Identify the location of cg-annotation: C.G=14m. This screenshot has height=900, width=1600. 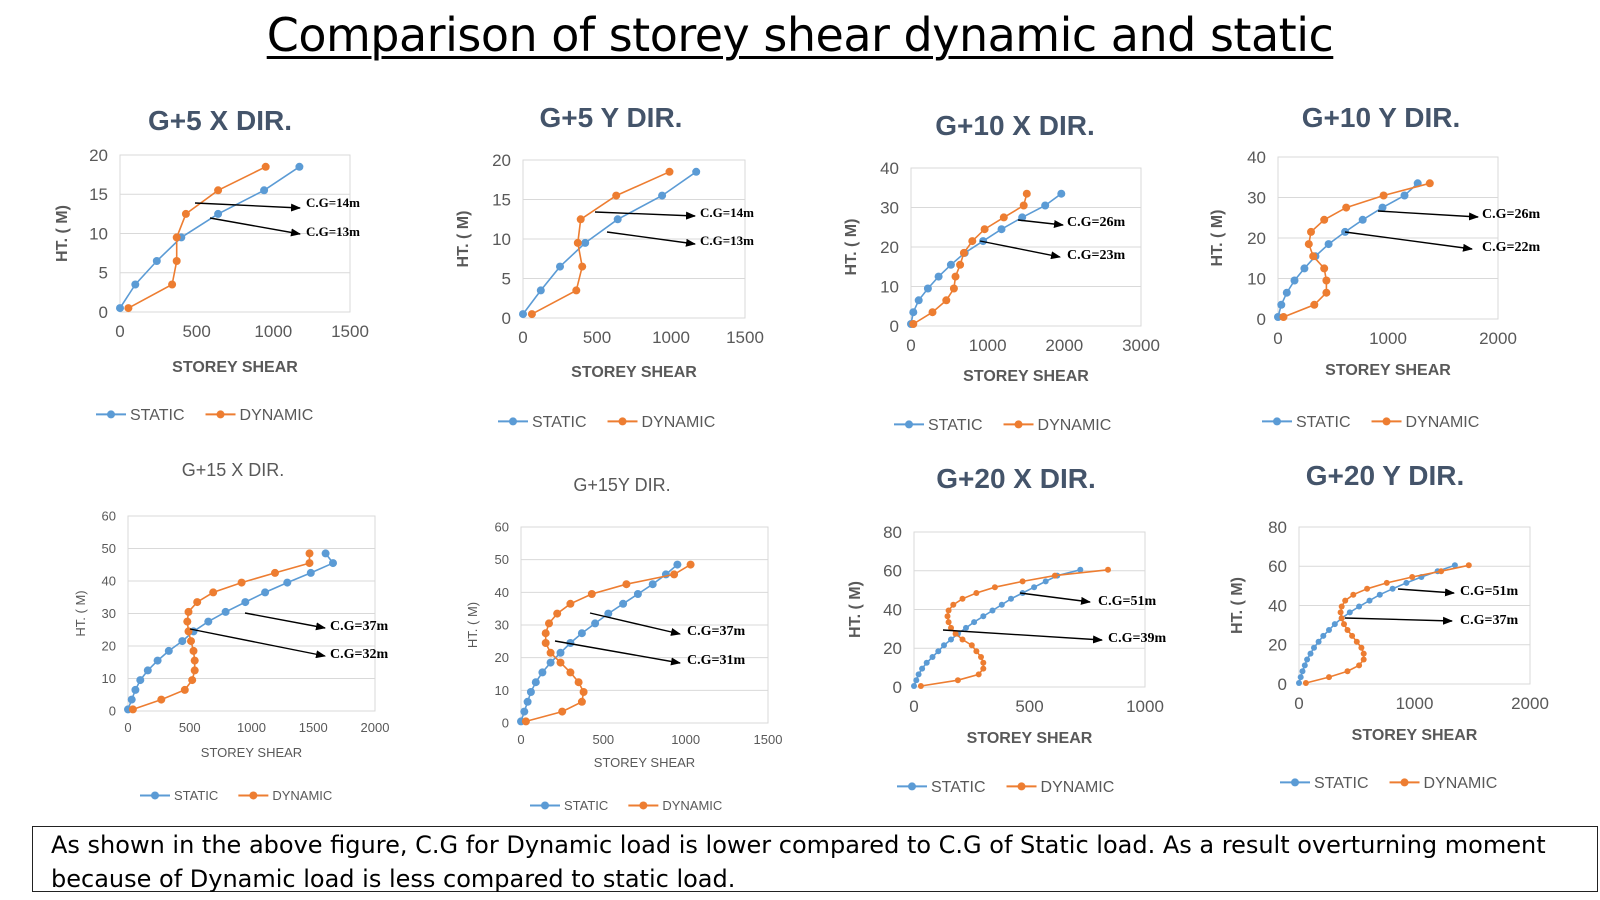
(727, 212).